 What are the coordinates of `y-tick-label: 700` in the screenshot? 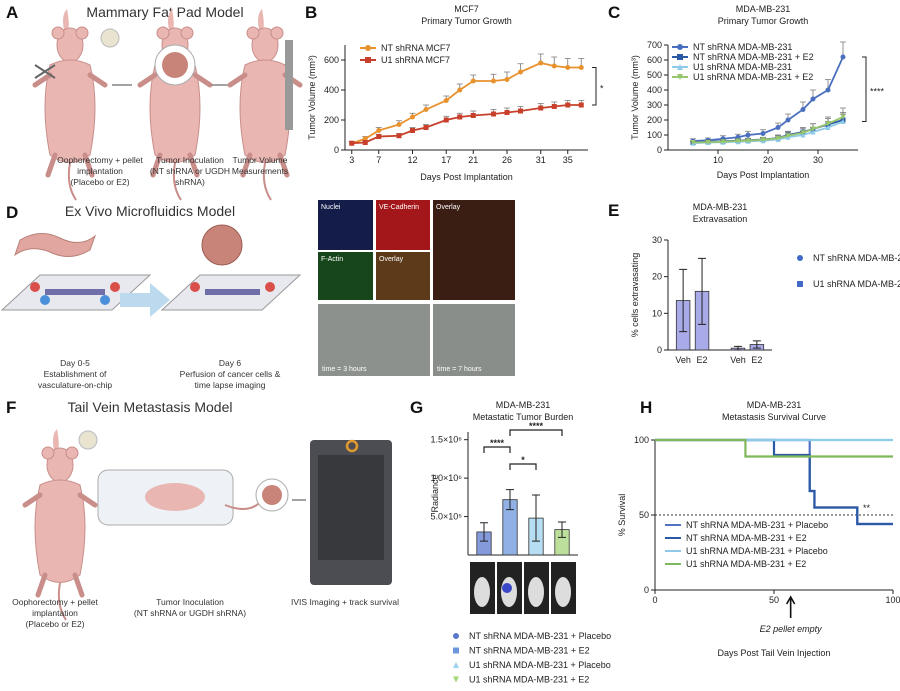 It's located at (654, 45).